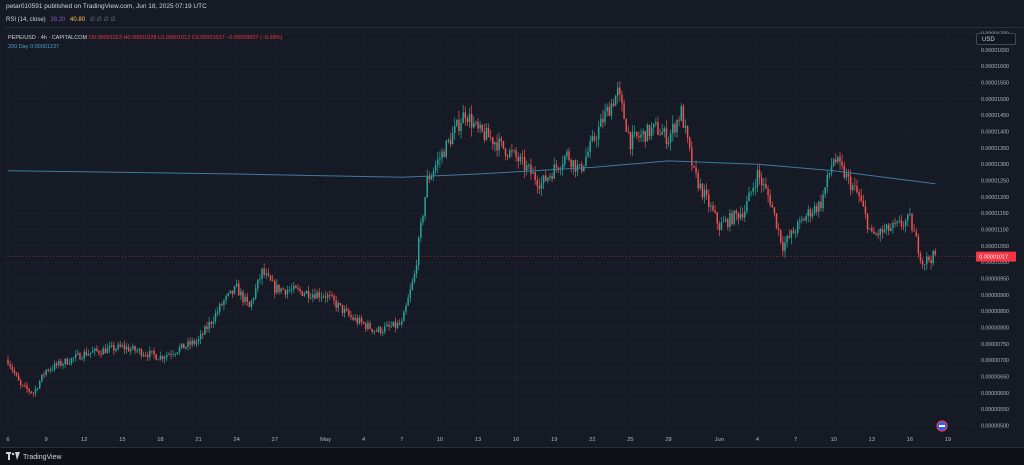  I want to click on rsi-value-2: 40.80, so click(78, 20).